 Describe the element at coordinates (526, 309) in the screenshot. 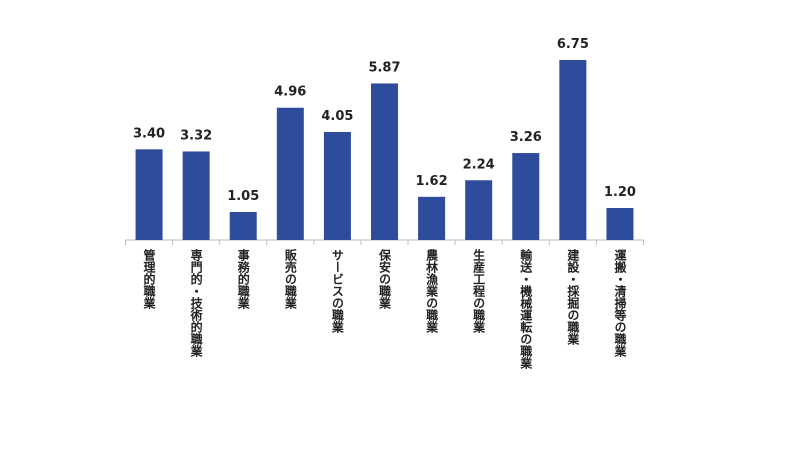

I see `x-tick-label: 輸送・機械運転の職業` at that location.